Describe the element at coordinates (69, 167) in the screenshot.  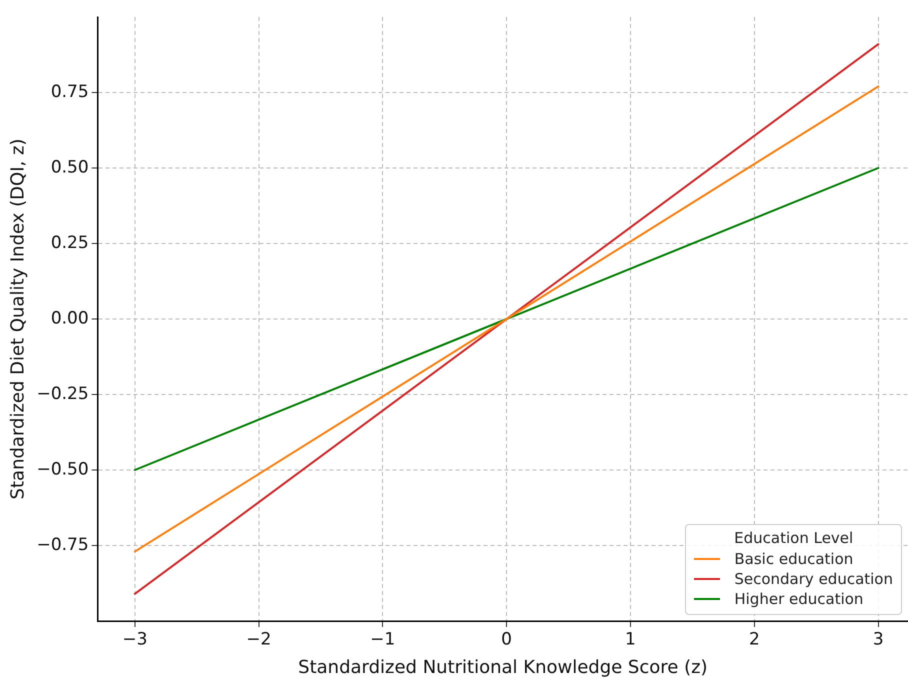
I see `y-tick-label: 0.50` at that location.